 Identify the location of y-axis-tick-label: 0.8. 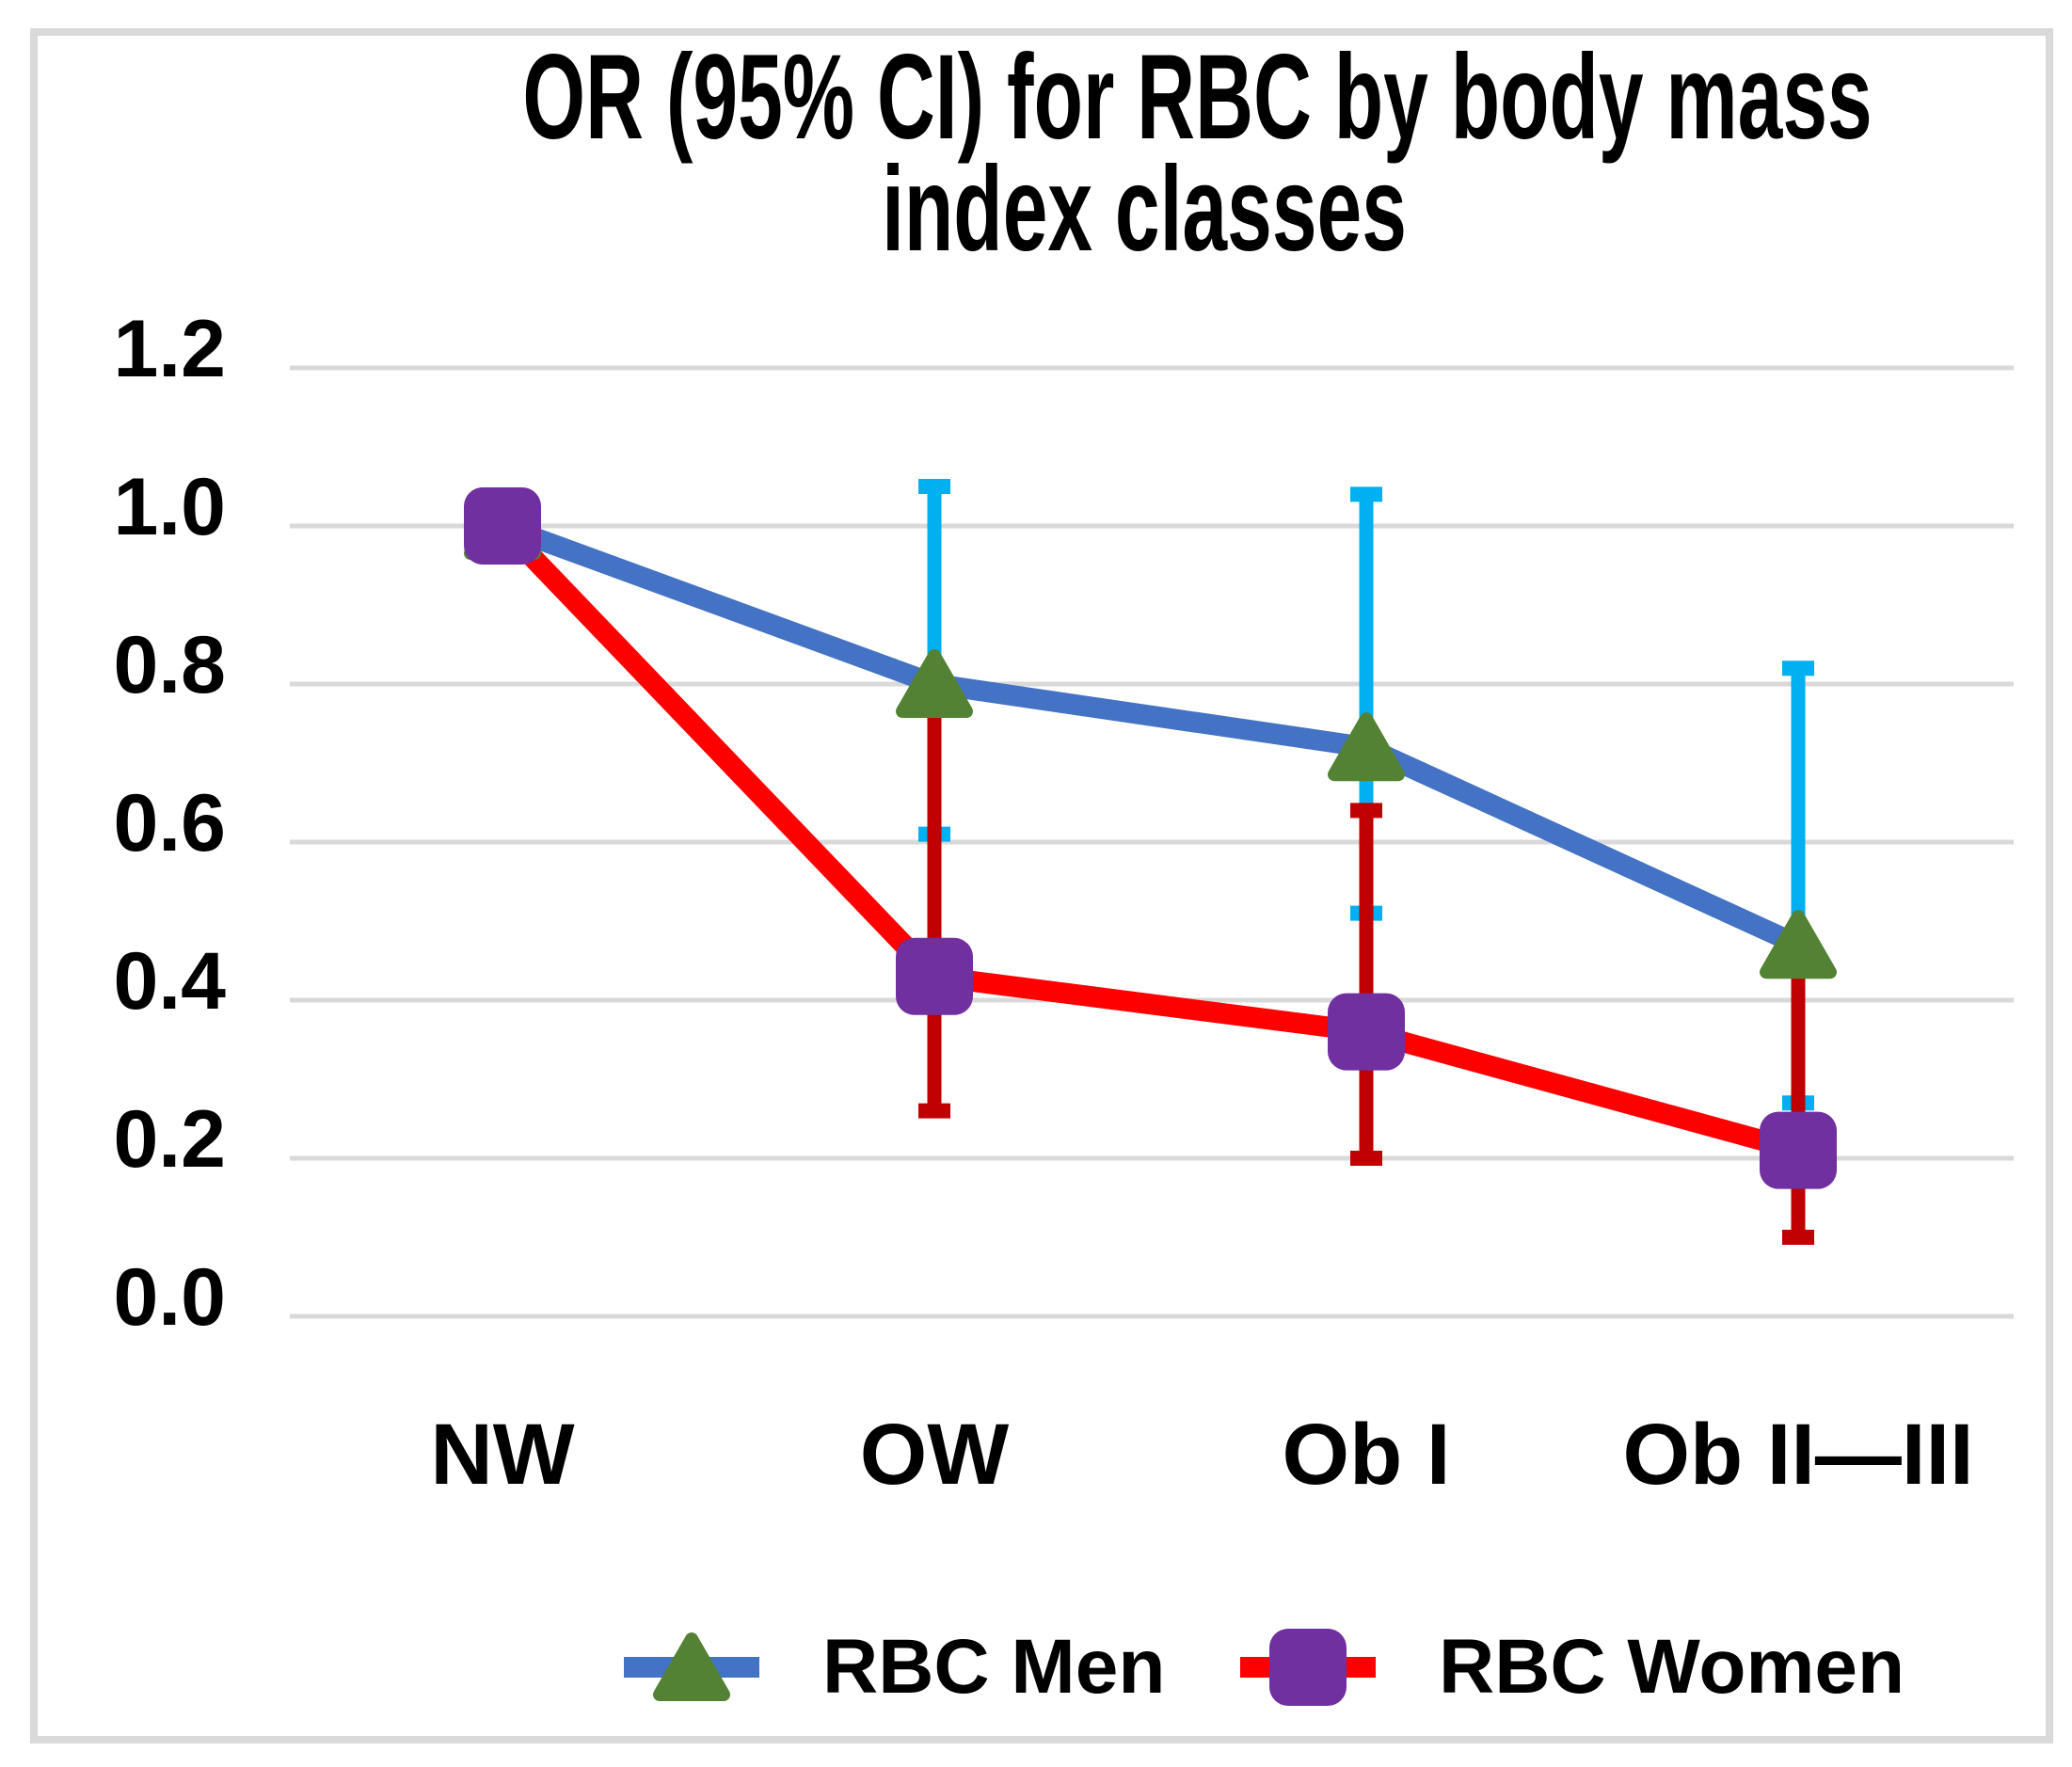
(169, 665).